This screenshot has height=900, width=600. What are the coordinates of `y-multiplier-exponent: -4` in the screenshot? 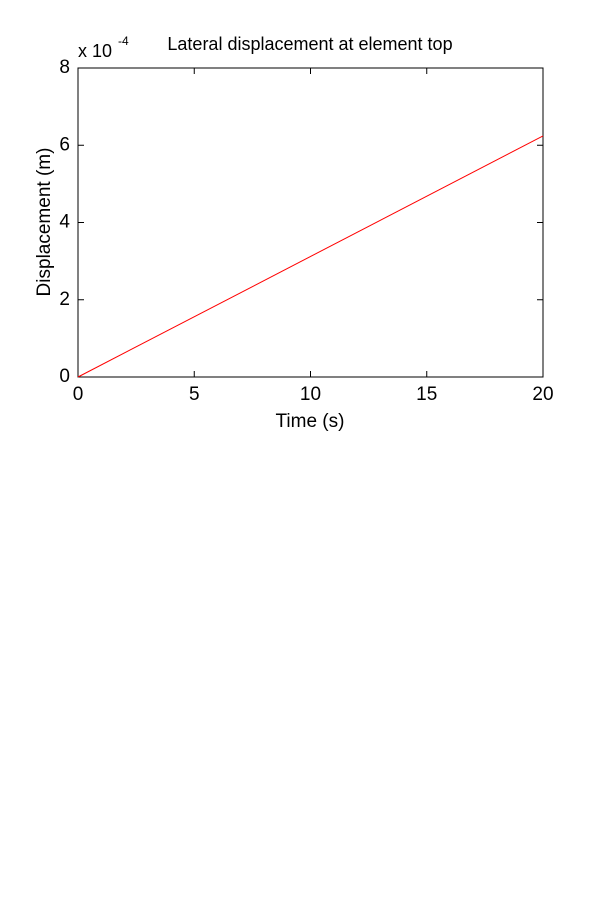 It's located at (123, 41).